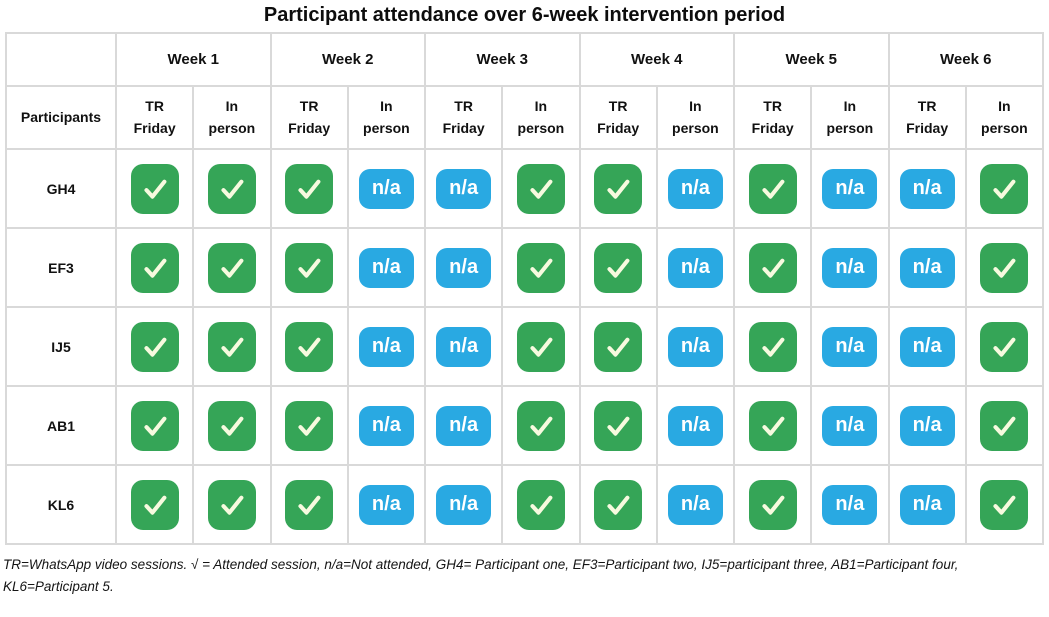  I want to click on table-row: GH4 n/a n/a n/a n/a n/a, so click(525, 188).